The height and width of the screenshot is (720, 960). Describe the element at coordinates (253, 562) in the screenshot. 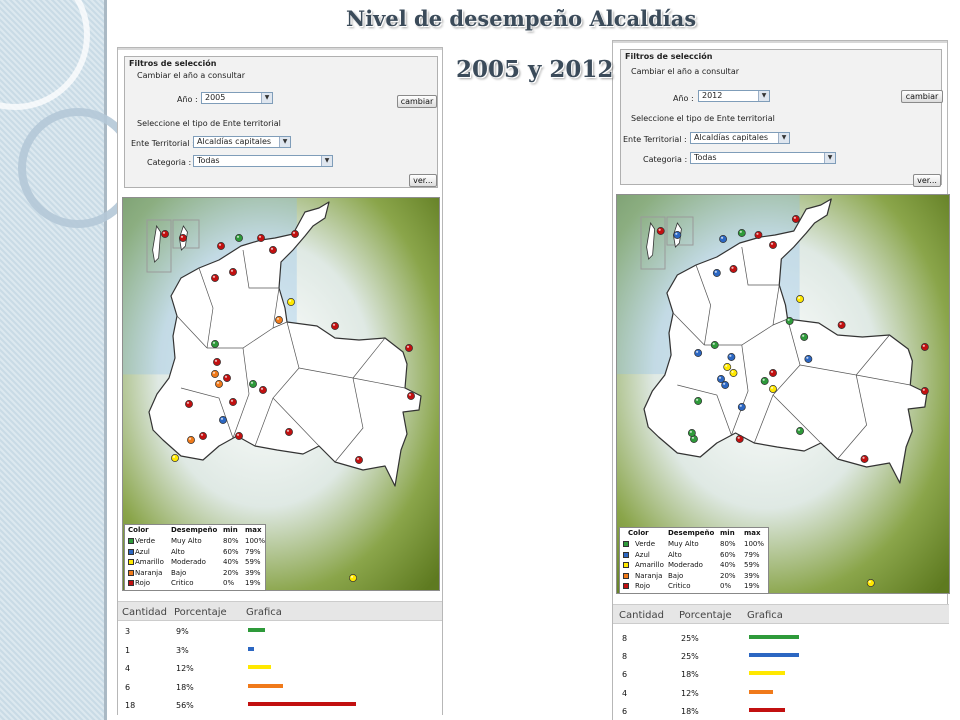

I see `legend-cell: 59%` at that location.